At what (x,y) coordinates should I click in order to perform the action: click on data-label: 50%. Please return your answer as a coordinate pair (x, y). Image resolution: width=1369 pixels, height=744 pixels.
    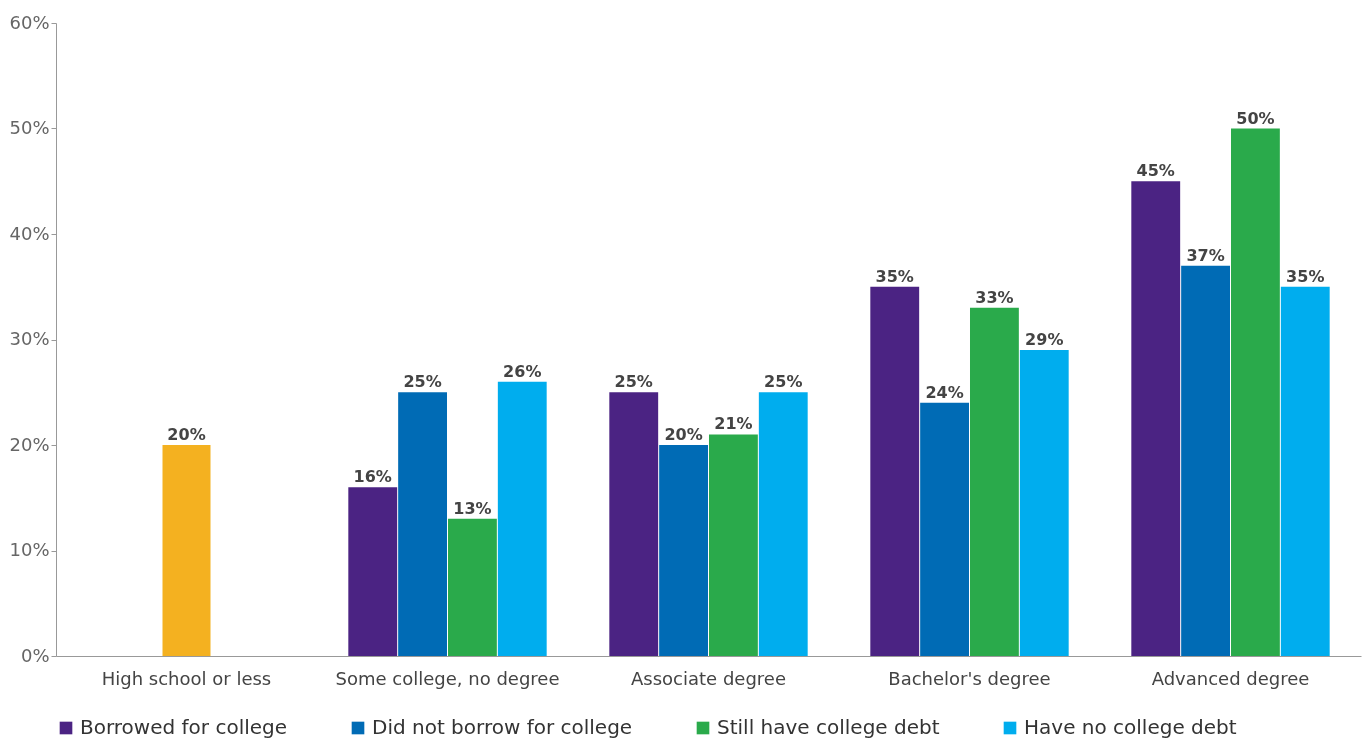
    Looking at the image, I should click on (1255, 118).